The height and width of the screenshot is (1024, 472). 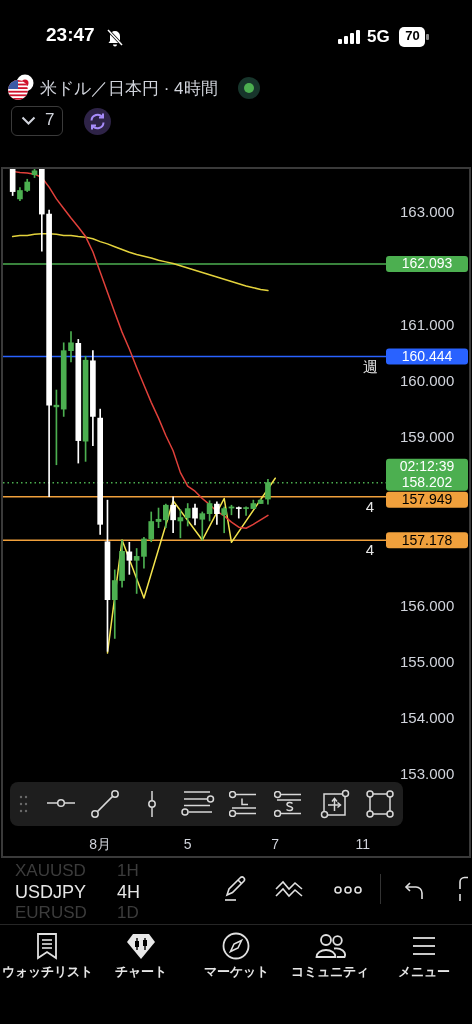 What do you see at coordinates (427, 539) in the screenshot?
I see `ref-line-label: 157.178` at bounding box center [427, 539].